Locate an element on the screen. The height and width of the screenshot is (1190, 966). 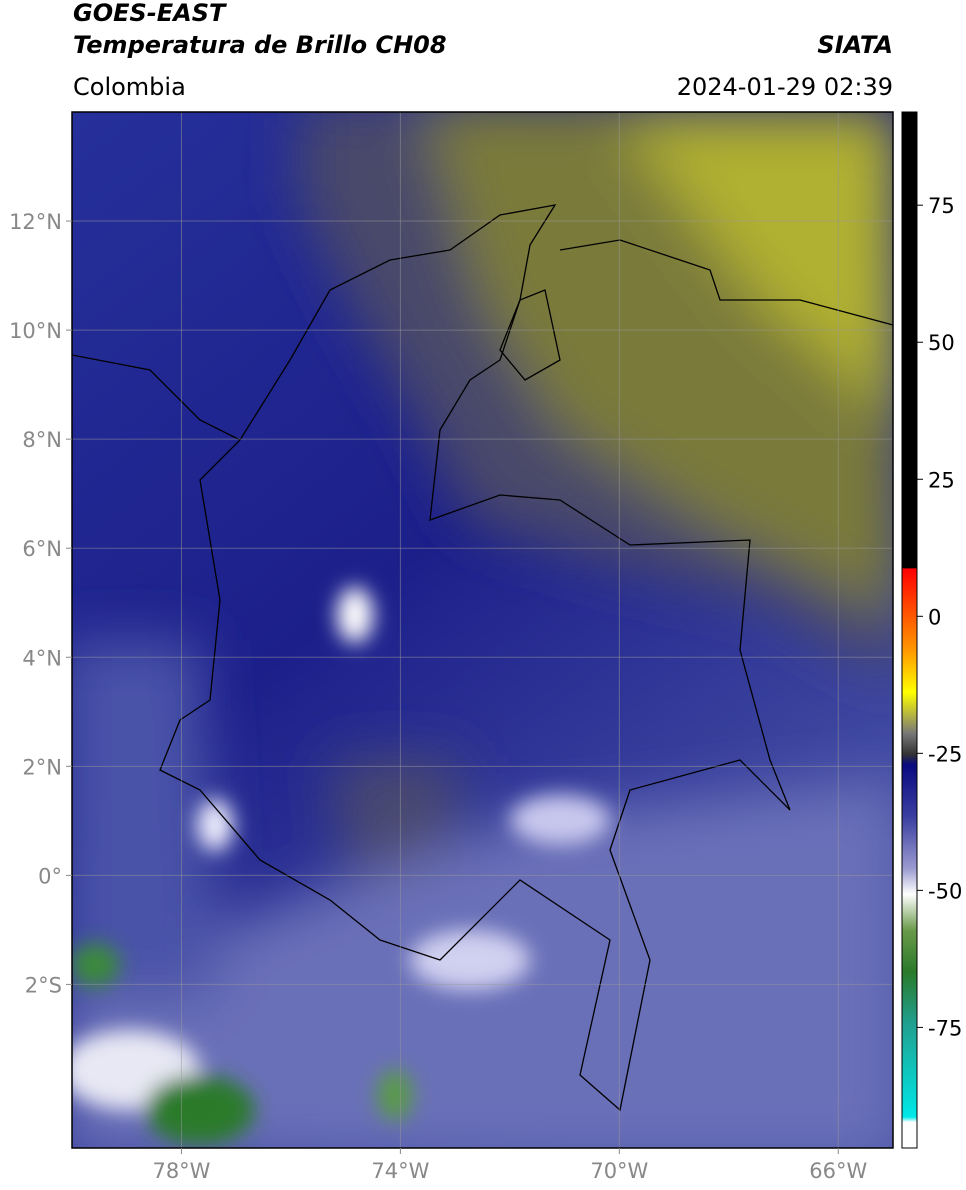
datetime: 2024-01-29 02:39 is located at coordinates (785, 87).